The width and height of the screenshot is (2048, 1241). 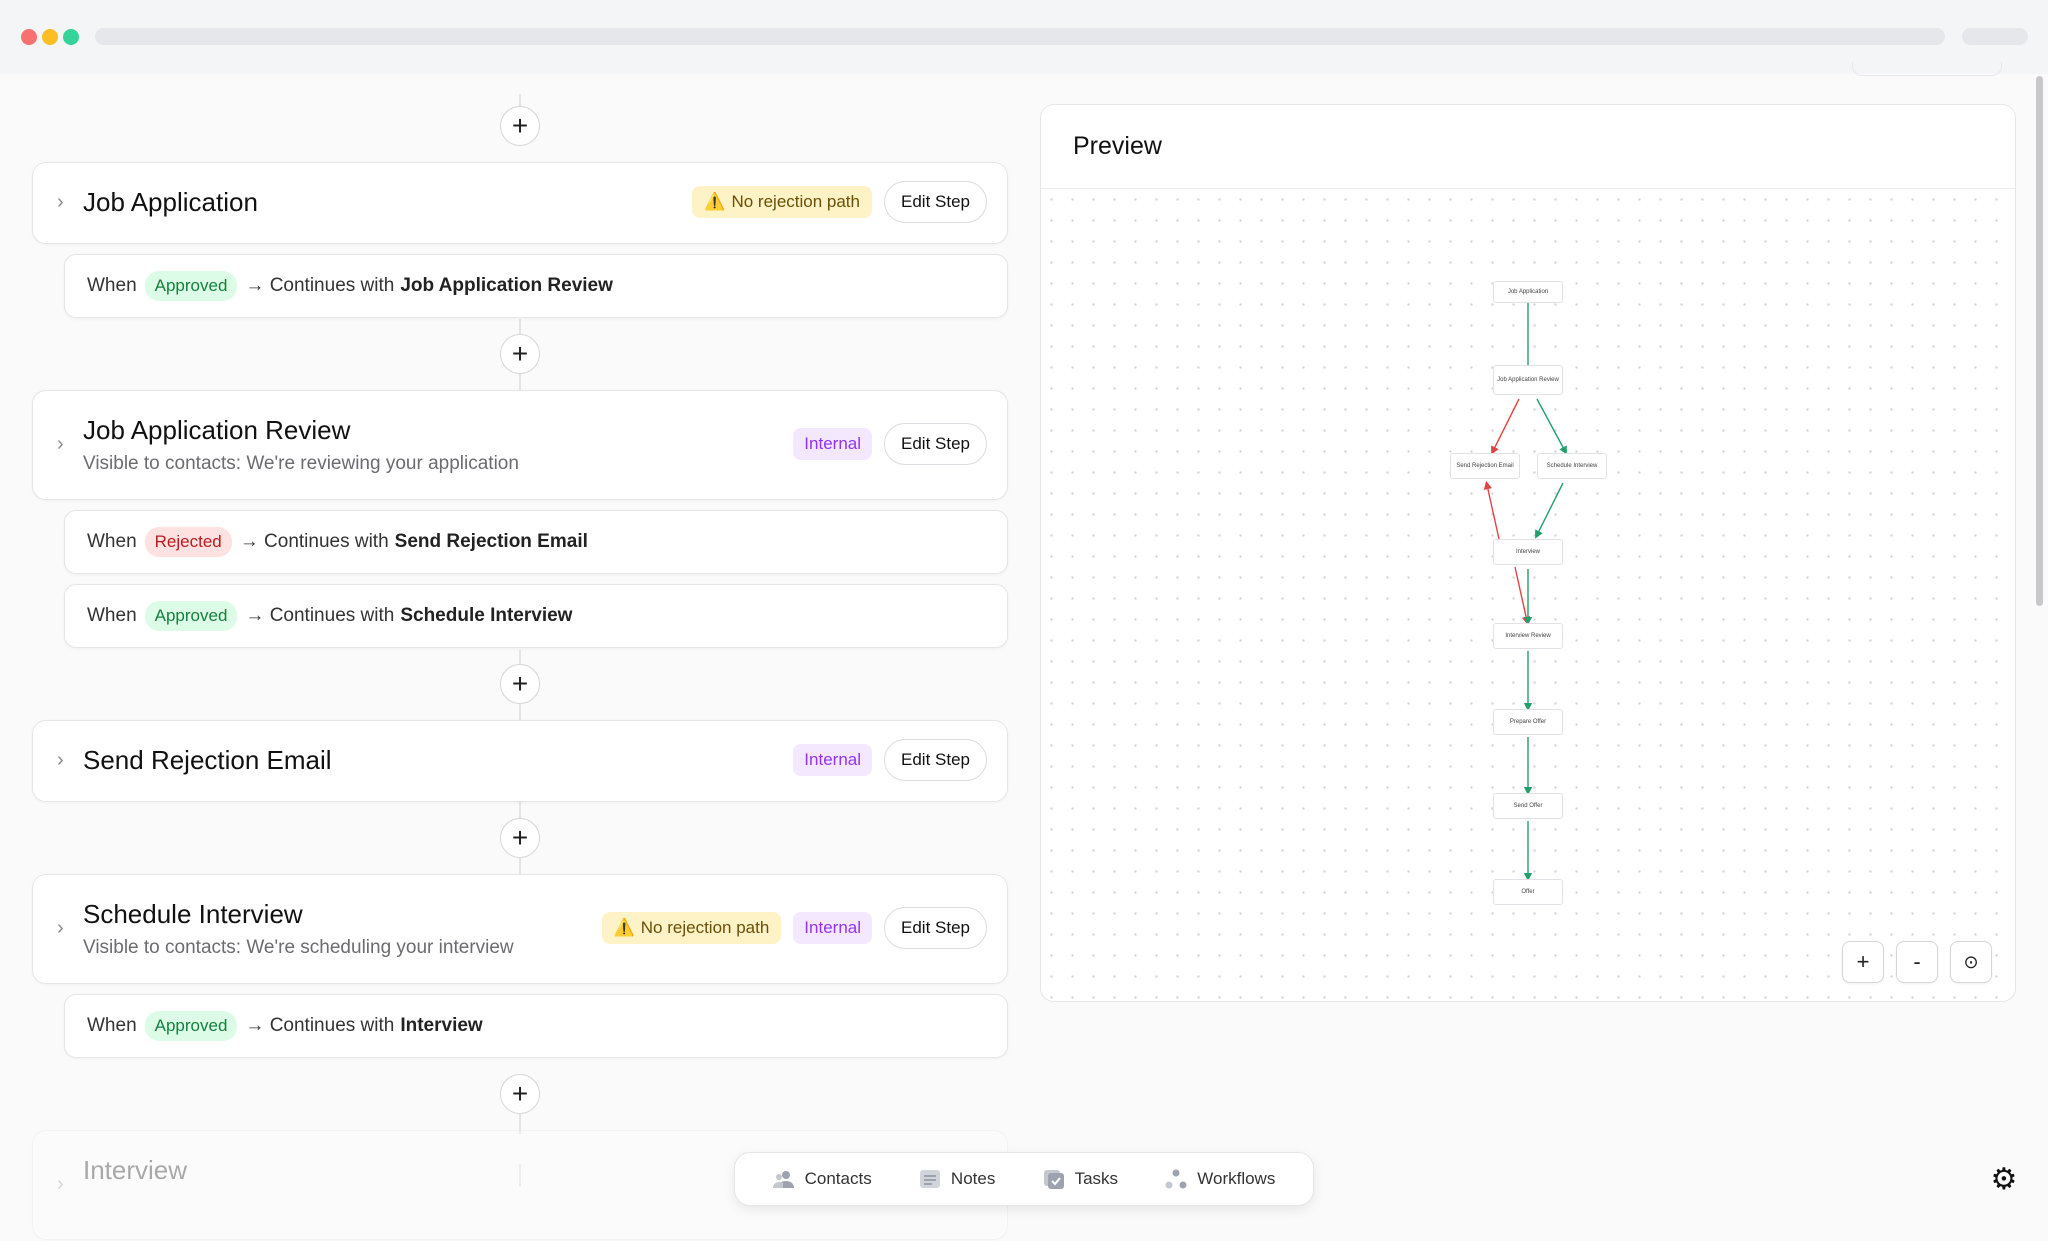 I want to click on nav-notes: Notes, so click(x=957, y=1179).